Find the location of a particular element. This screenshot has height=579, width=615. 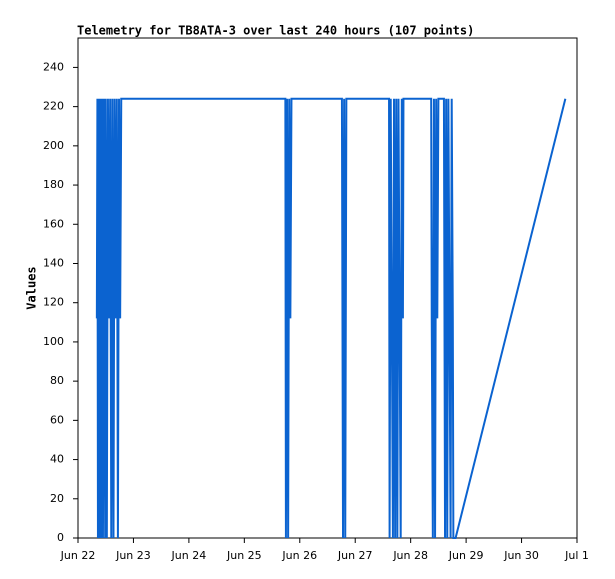

y-tick-label: 0 is located at coordinates (60, 537).